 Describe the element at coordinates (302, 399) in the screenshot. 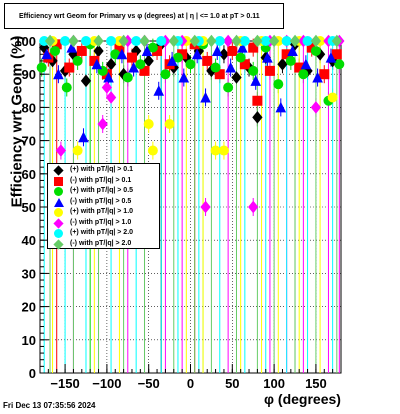

I see `x-axis-label: φ (degrees)` at that location.